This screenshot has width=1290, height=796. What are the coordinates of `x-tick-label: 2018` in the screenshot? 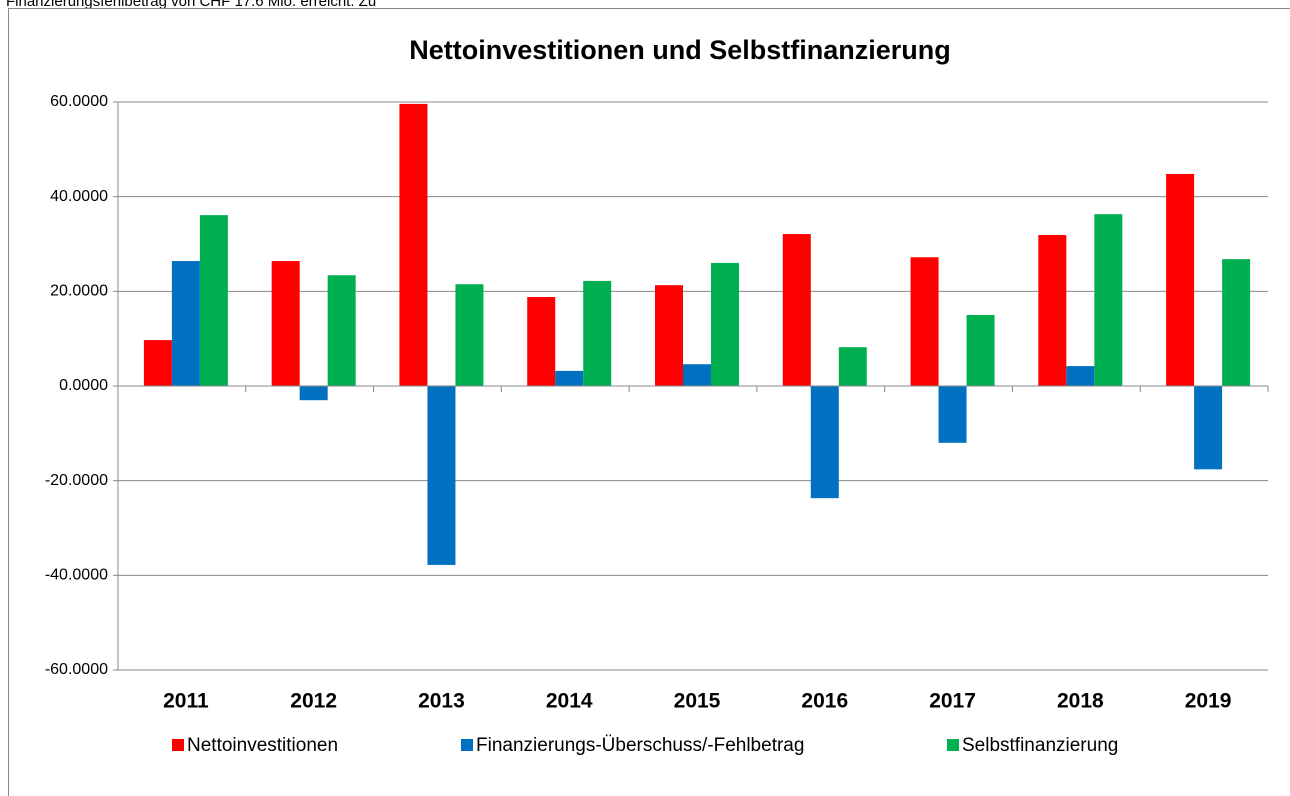 It's located at (1080, 701).